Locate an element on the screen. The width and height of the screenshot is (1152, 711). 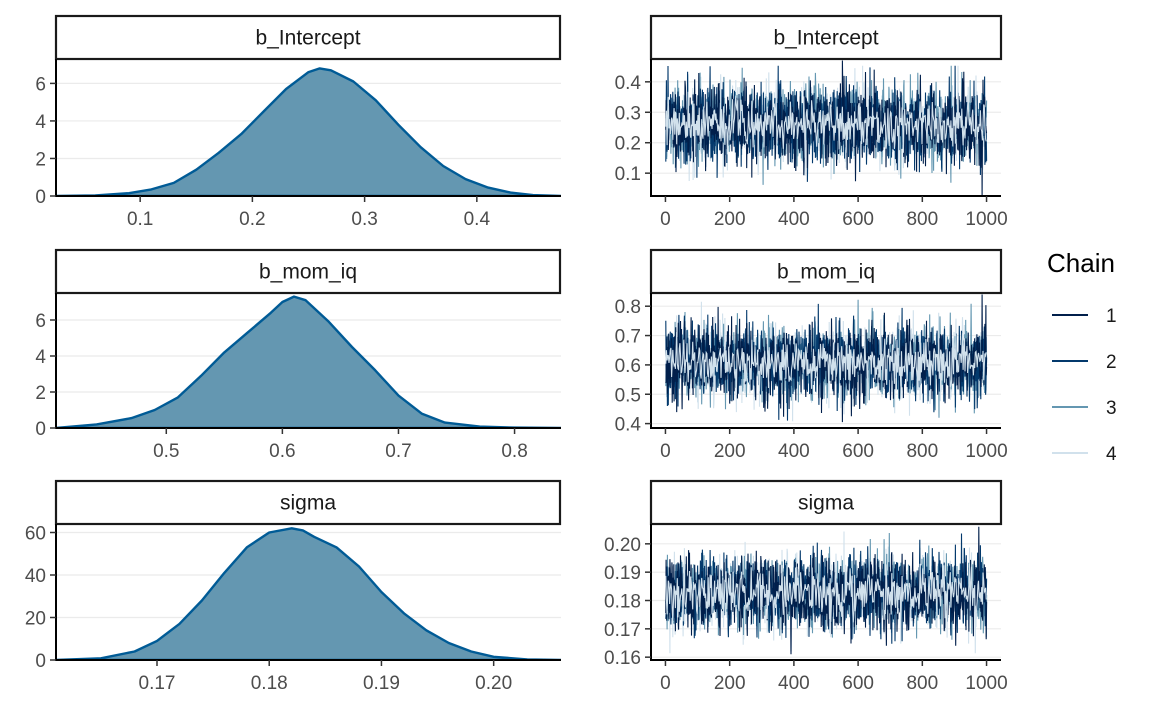
x-tick-label: 0.5 is located at coordinates (166, 451).